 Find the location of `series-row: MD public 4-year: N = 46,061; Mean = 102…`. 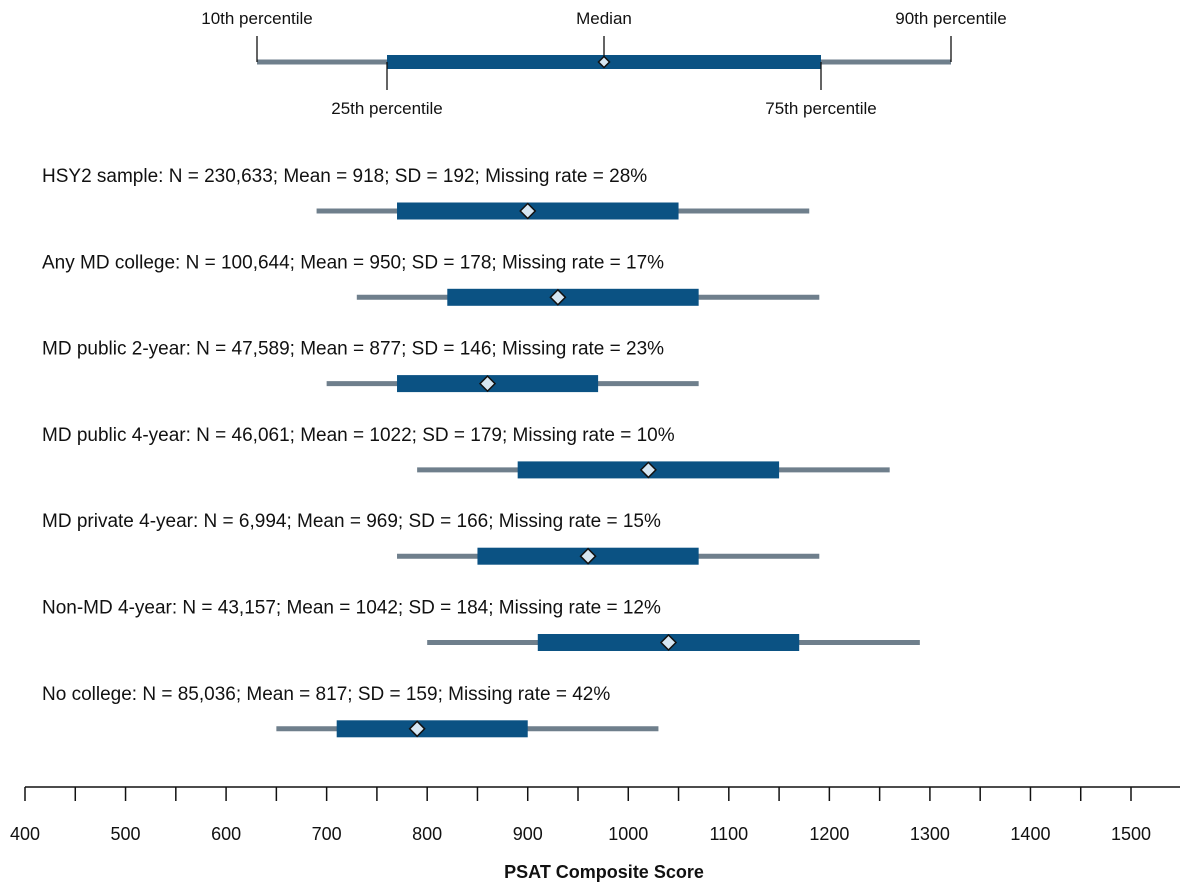

series-row: MD public 4-year: N = 46,061; Mean = 102… is located at coordinates (466, 452).